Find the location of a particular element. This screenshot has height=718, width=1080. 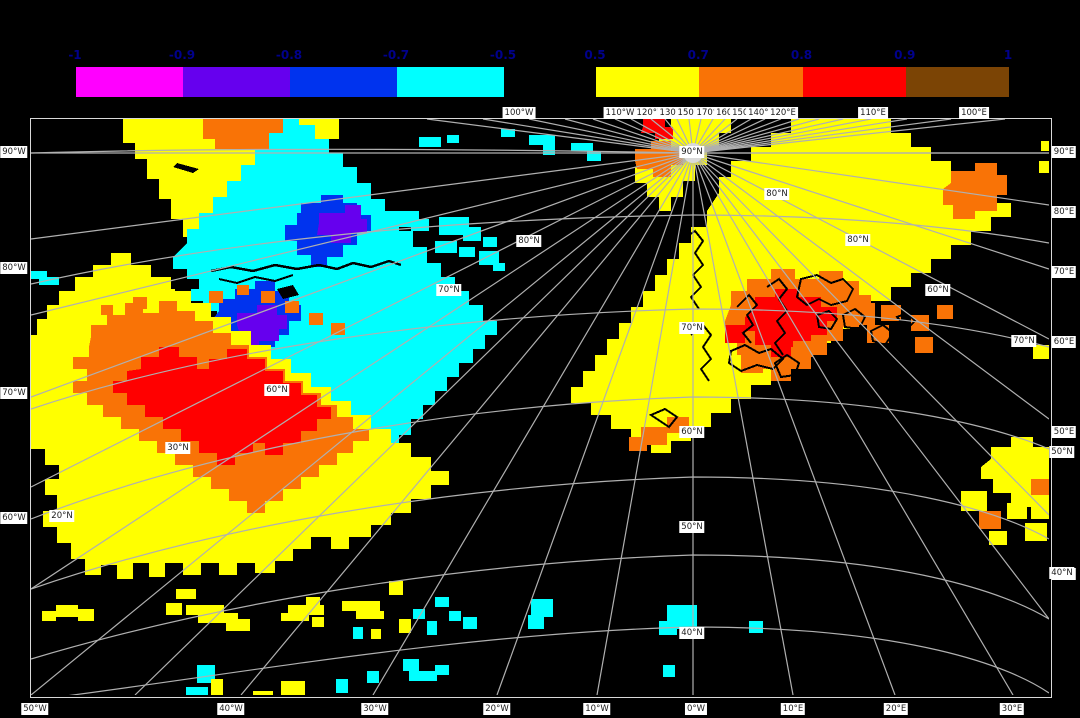

patch-group-low-latitude-scatter is located at coordinates (402, 638).